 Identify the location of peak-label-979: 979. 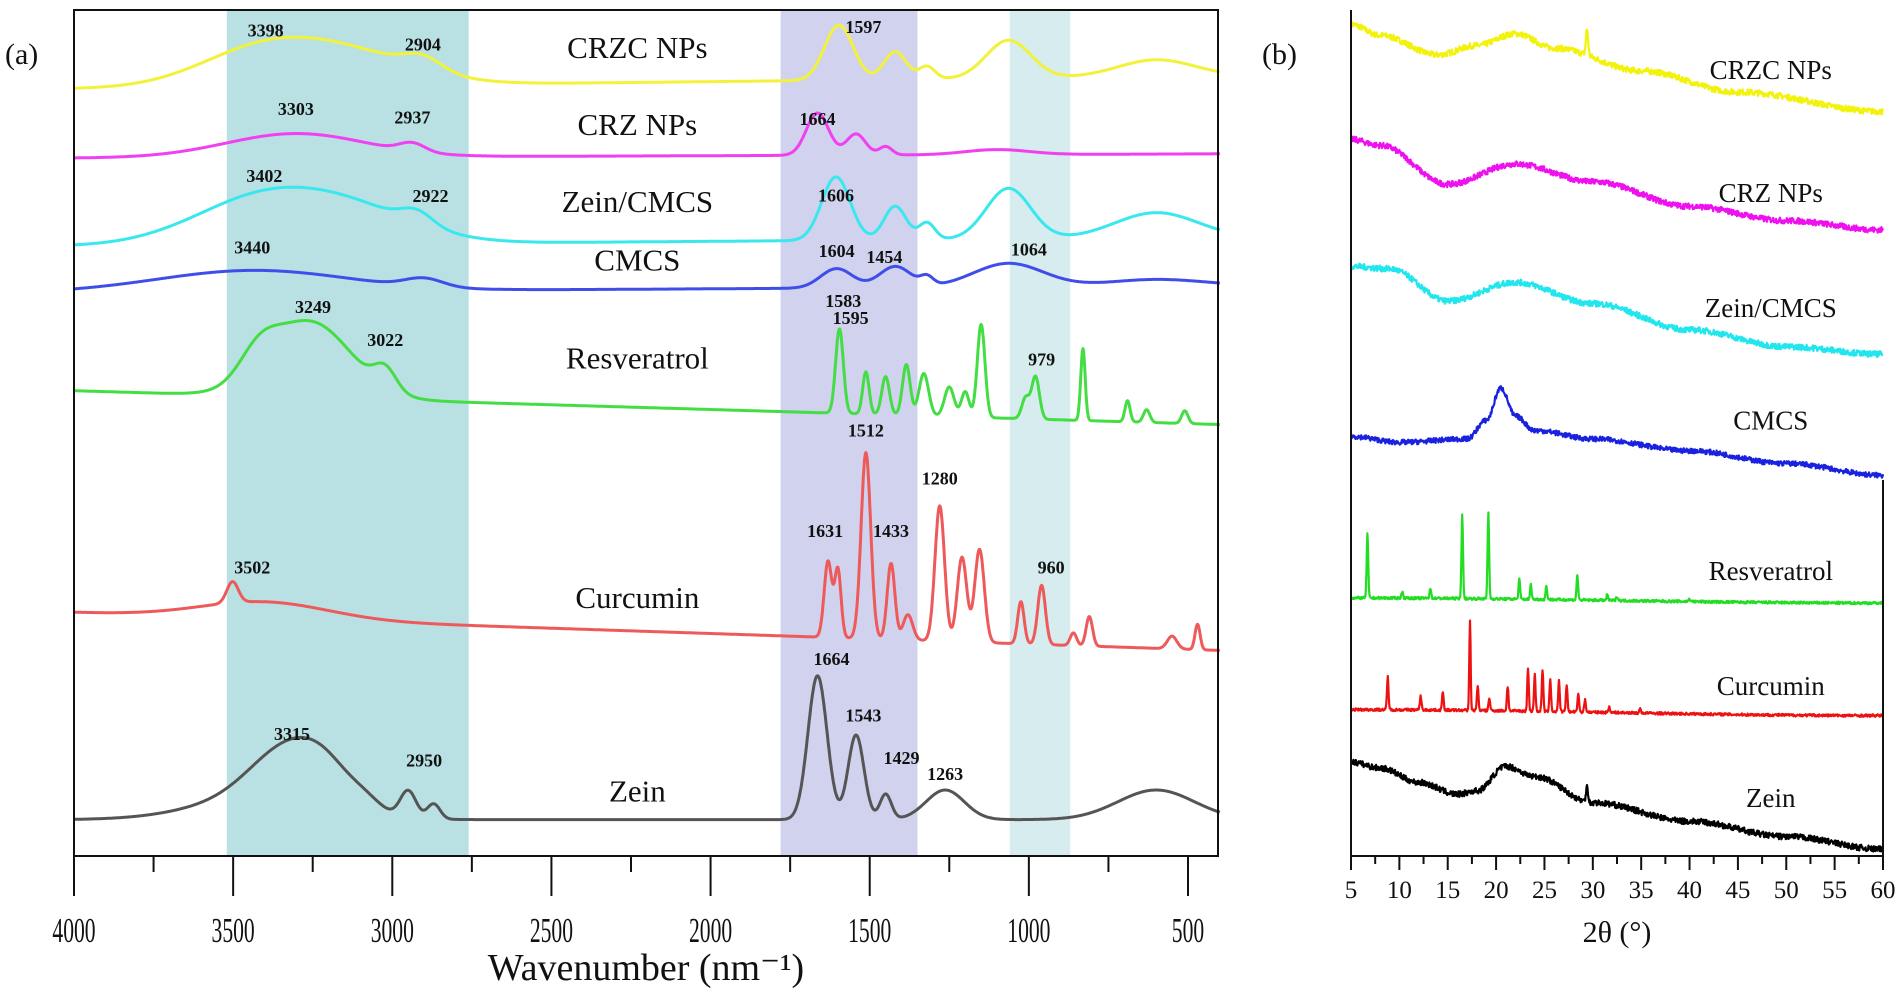
(1041, 359).